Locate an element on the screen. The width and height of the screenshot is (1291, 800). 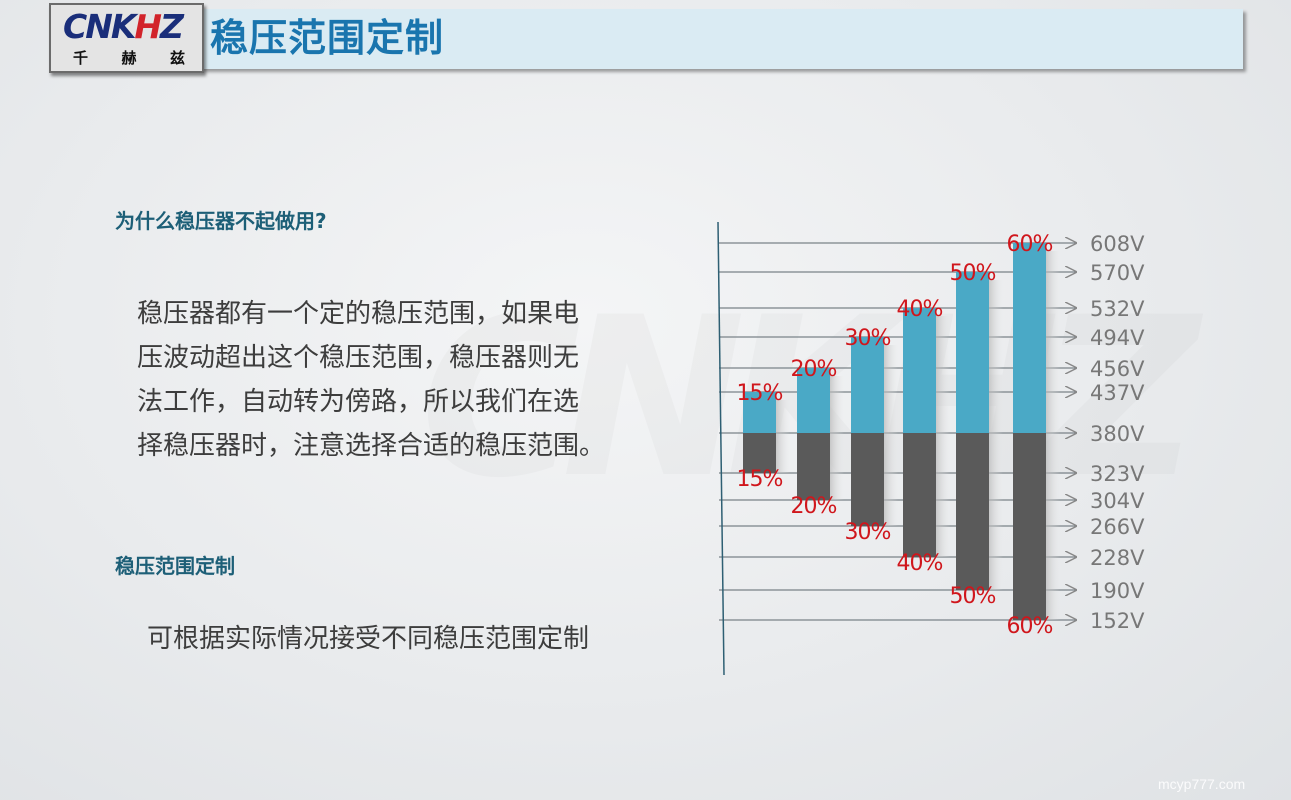
page-title: 稳压范围定制 is located at coordinates (327, 38).